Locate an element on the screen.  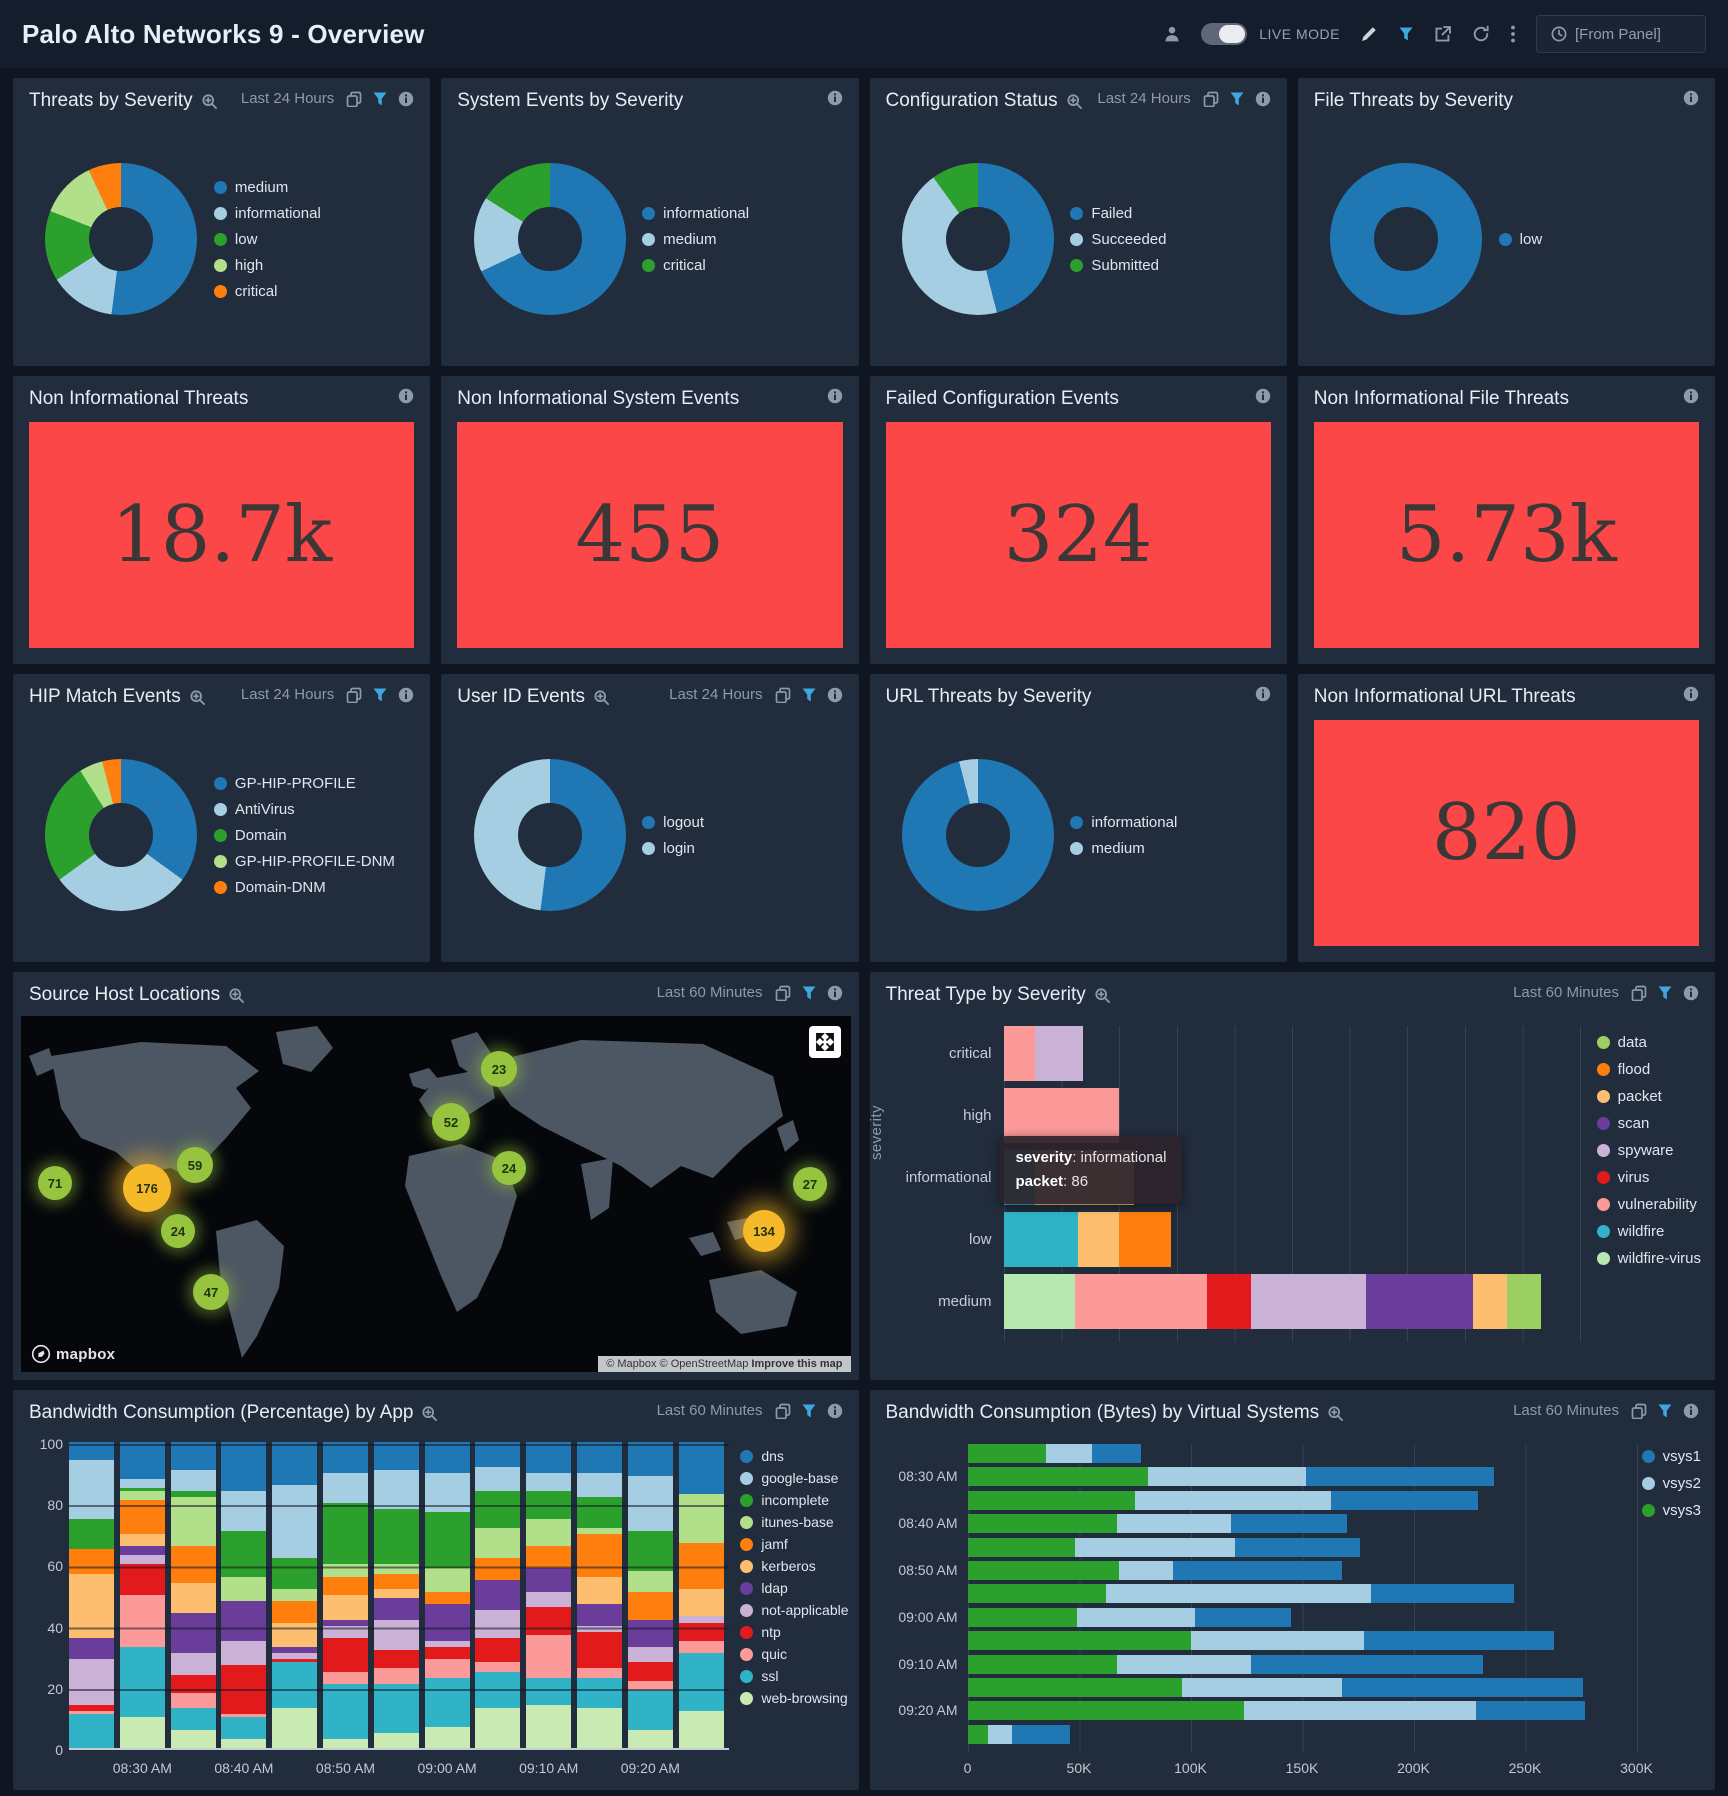
legend-item: ssl is located at coordinates (794, 1676).